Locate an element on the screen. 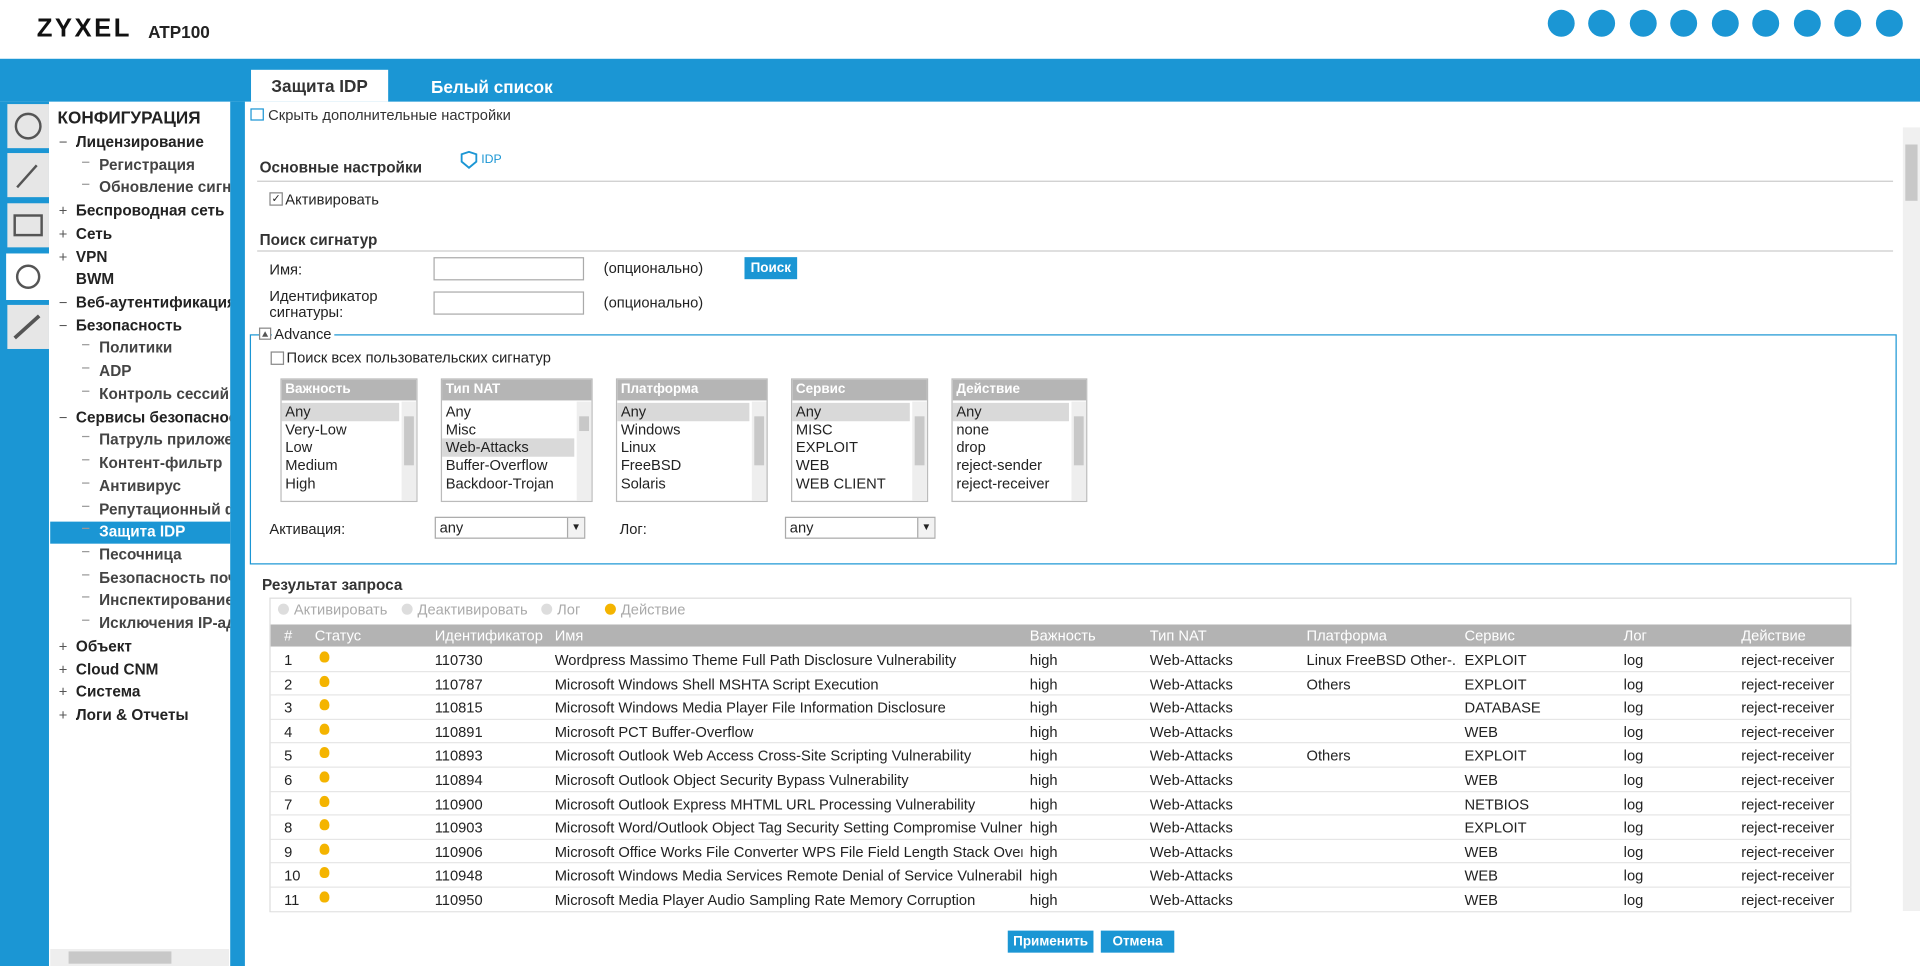 The width and height of the screenshot is (1920, 966). listbox-option: Low is located at coordinates (299, 447).